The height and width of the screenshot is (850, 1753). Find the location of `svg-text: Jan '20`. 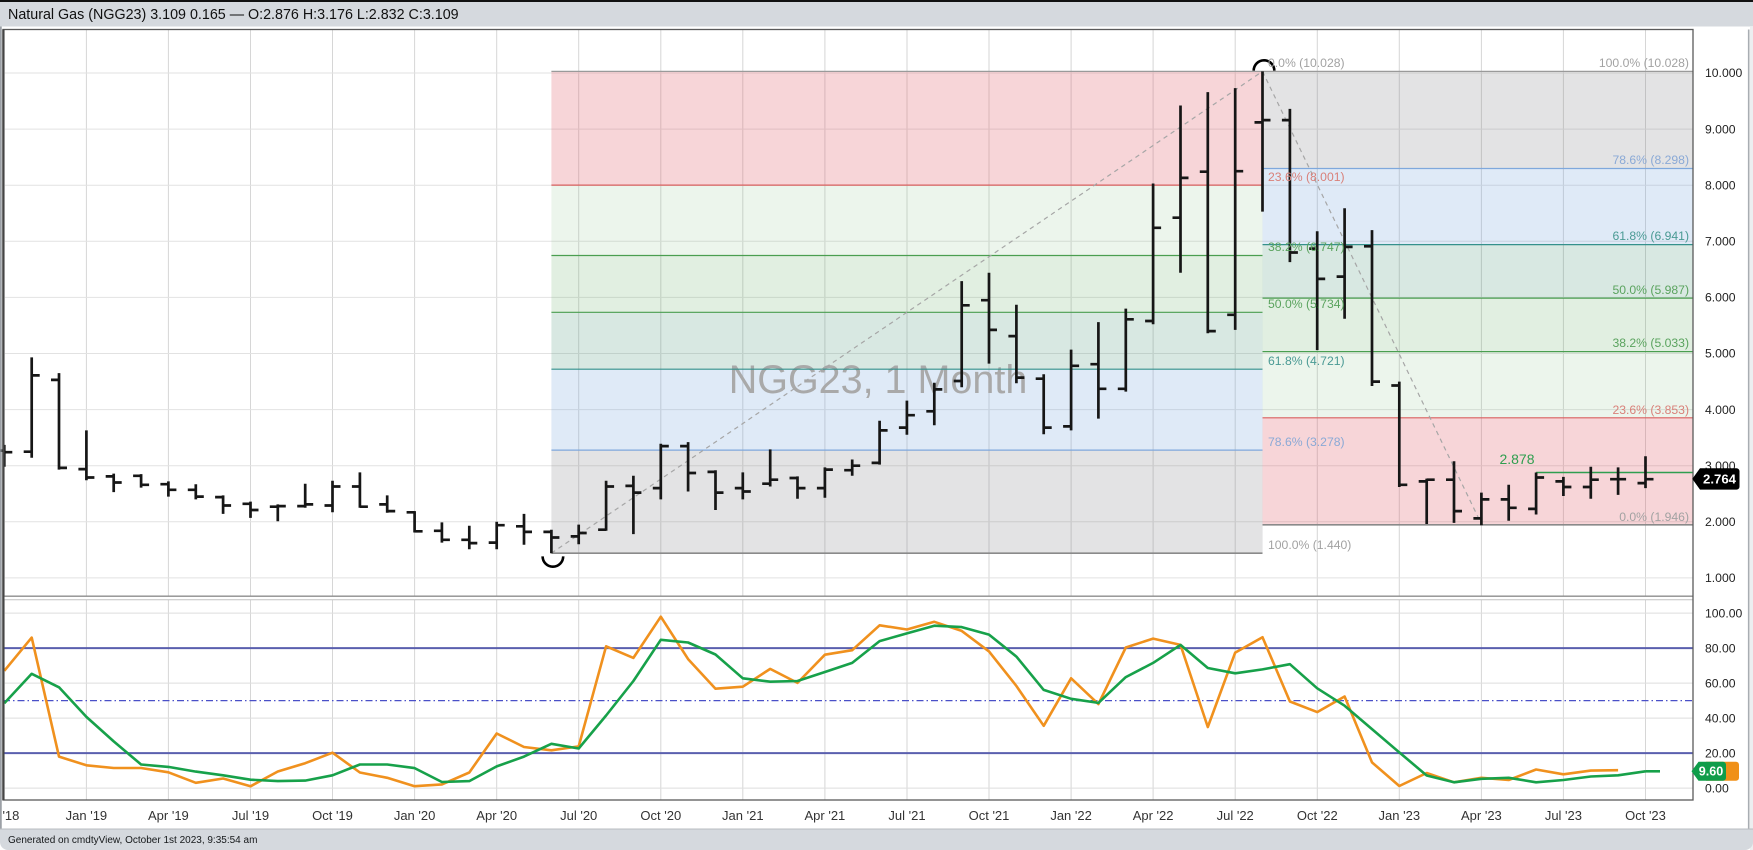

svg-text: Jan '20 is located at coordinates (415, 815).